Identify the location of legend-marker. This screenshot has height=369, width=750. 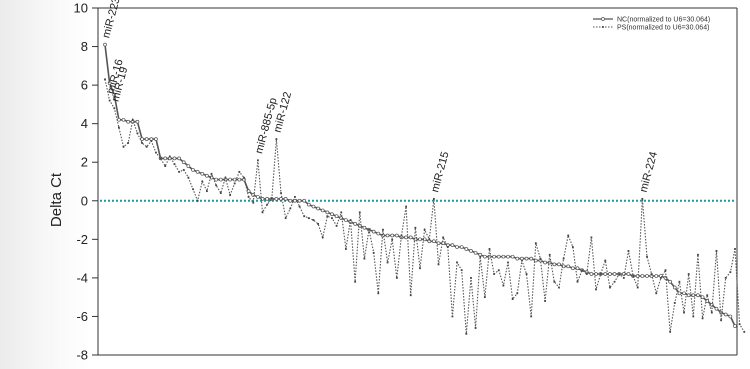
(603, 19).